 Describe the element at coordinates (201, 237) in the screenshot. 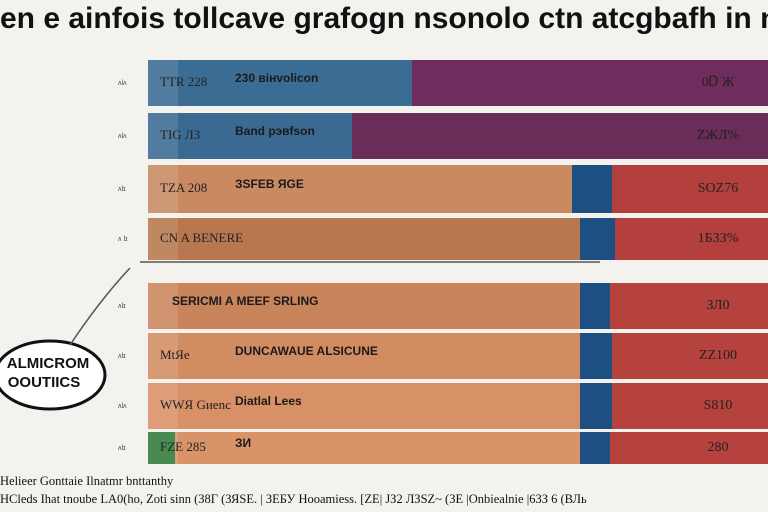

I see `row-label: CN A BENERE` at that location.